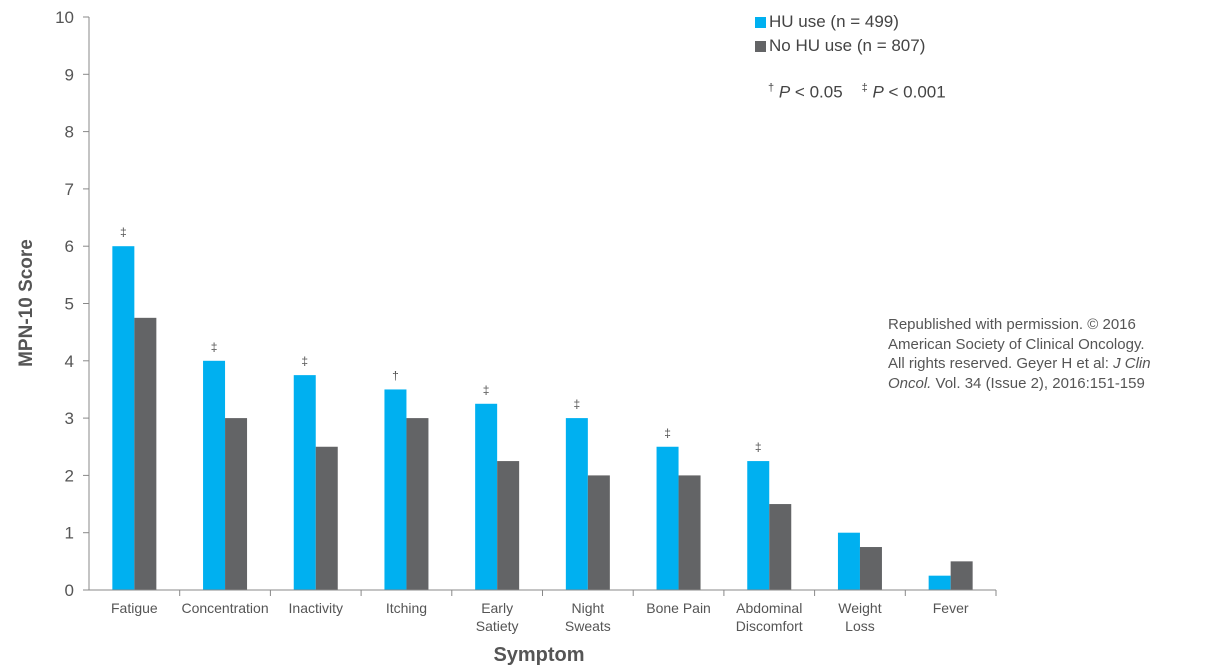 The width and height of the screenshot is (1220, 671). What do you see at coordinates (588, 608) in the screenshot?
I see `x-category-label: Night` at bounding box center [588, 608].